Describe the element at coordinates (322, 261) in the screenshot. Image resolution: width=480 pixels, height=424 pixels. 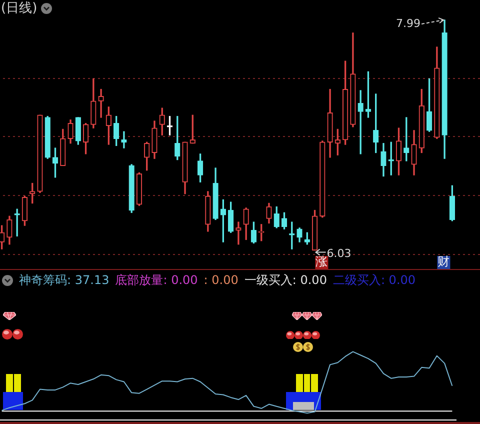
I see `annotation: 涨` at that location.